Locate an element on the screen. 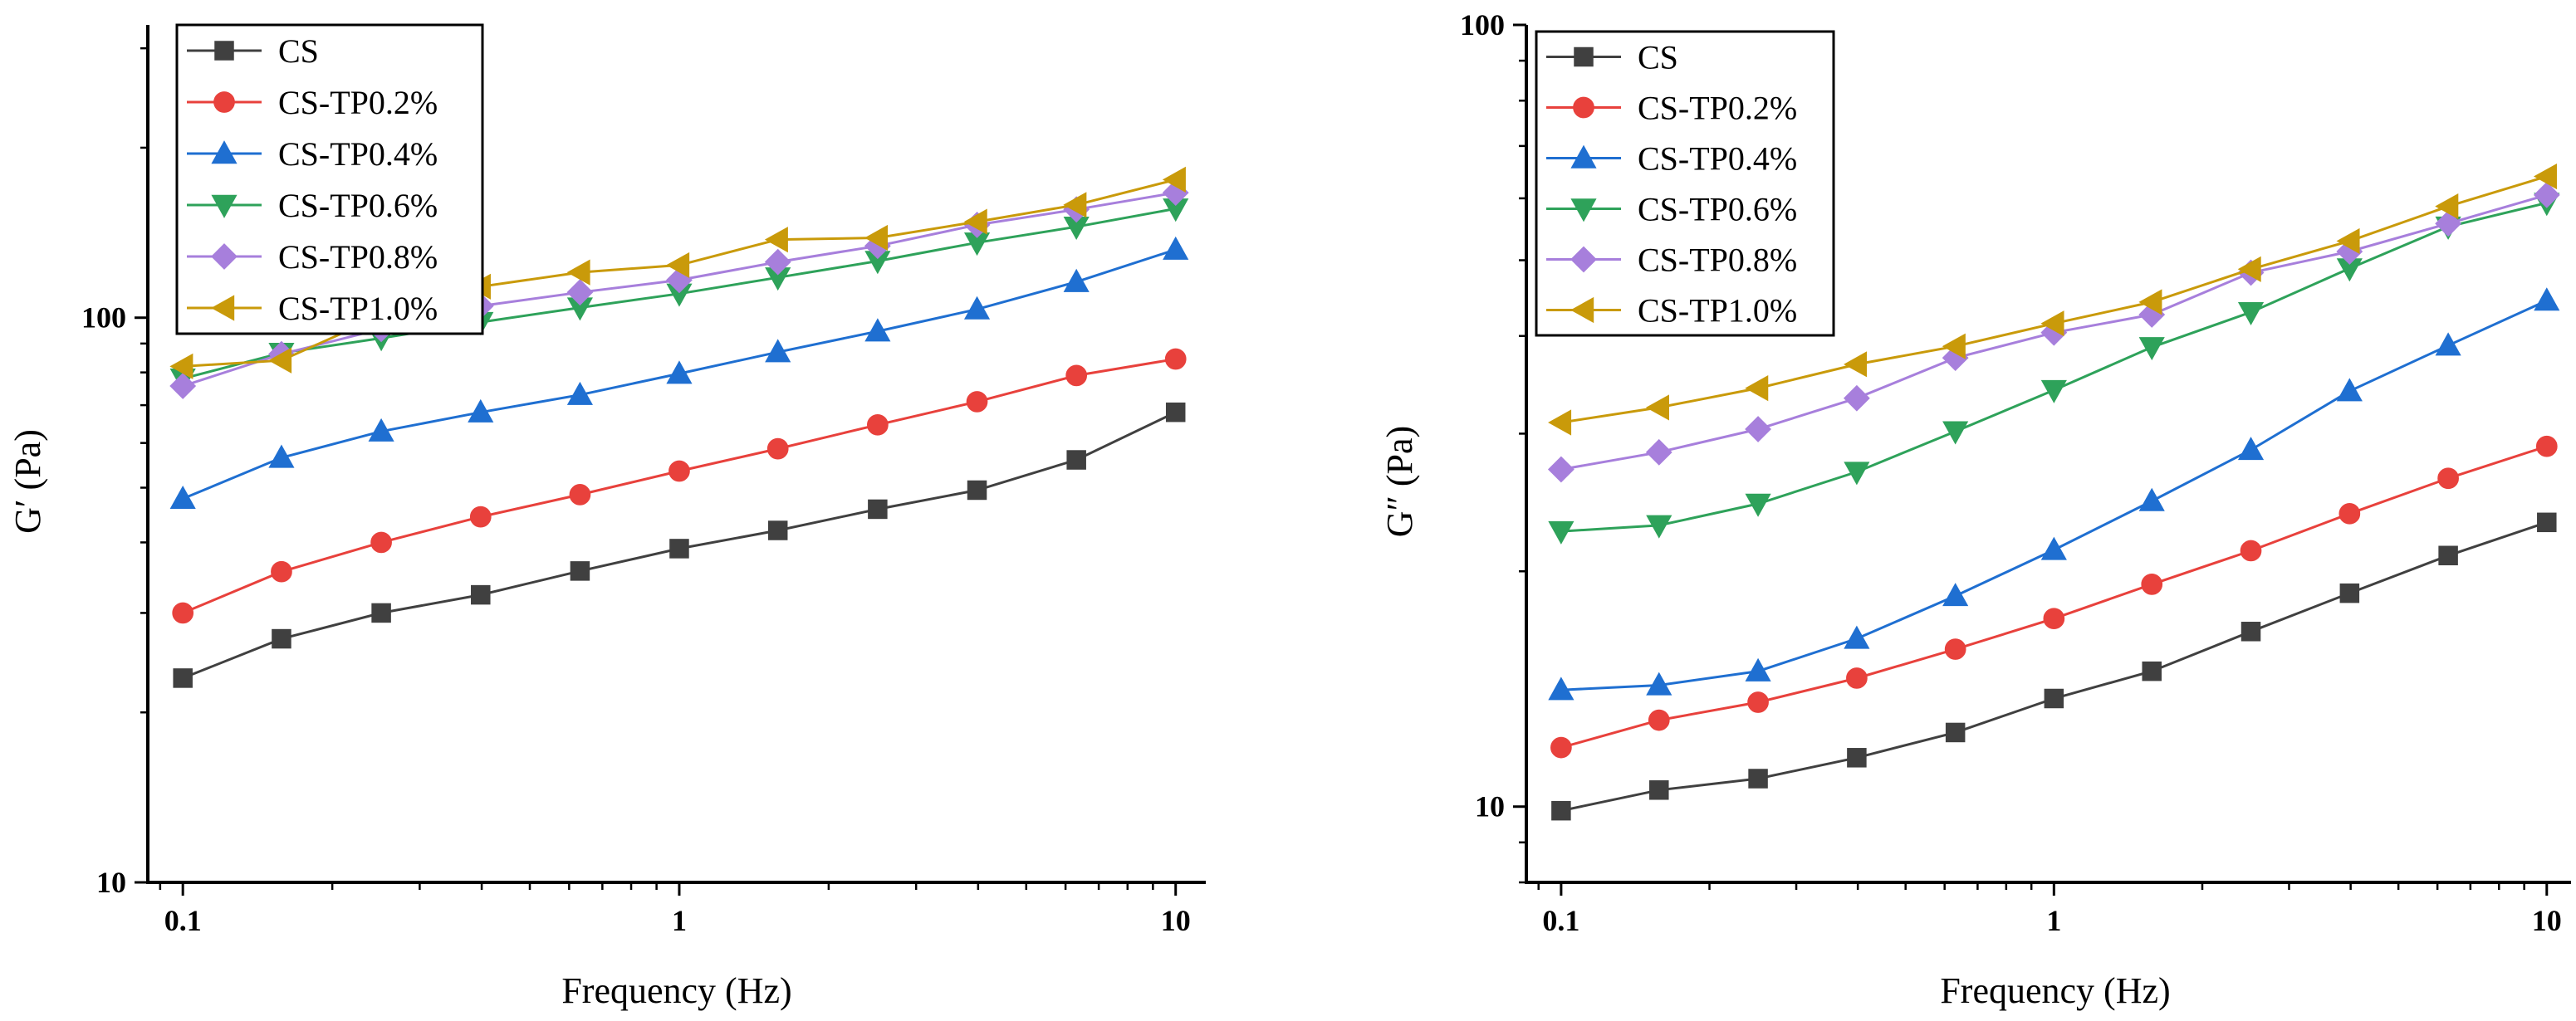  series-CS-TP0.4% is located at coordinates (679, 372).